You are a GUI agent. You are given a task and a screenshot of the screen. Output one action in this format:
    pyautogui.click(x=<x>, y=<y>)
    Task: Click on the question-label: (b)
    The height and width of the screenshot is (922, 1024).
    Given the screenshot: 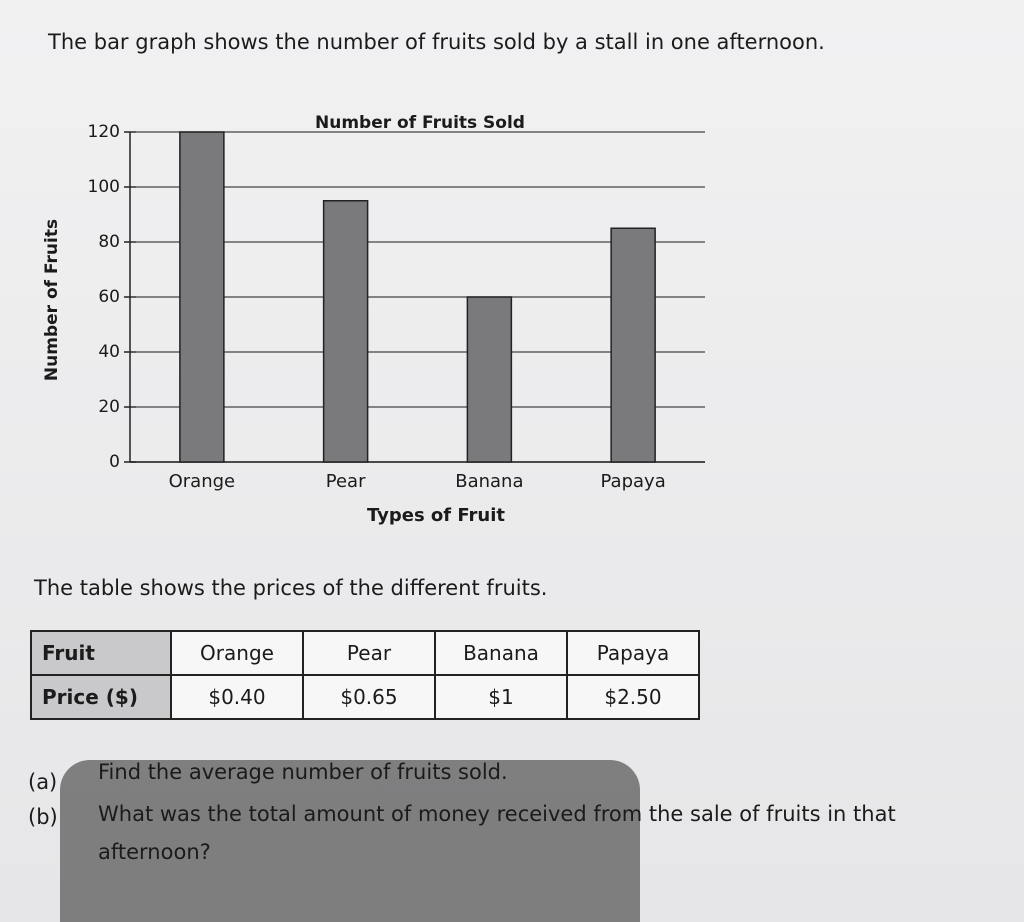 What is the action you would take?
    pyautogui.click(x=43, y=817)
    